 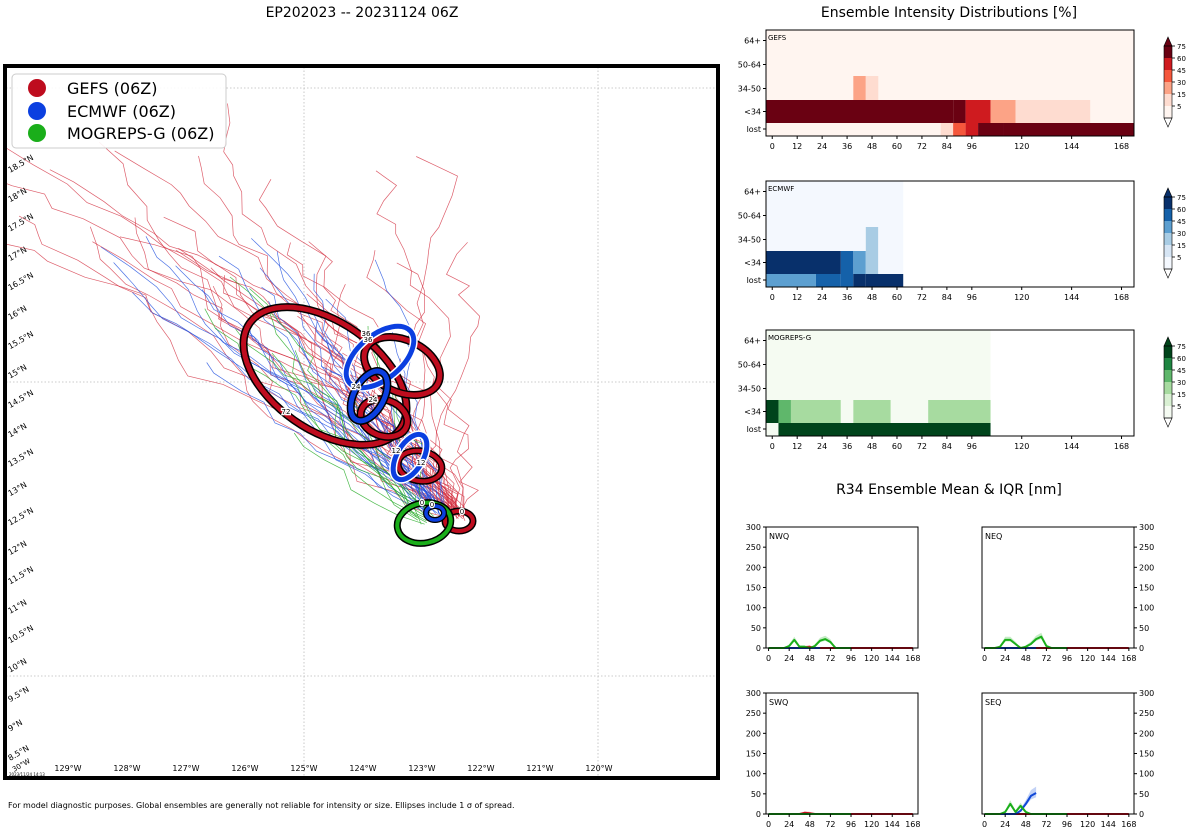 What do you see at coordinates (1181, 198) in the screenshot?
I see `colorbar-tick-label: 75` at bounding box center [1181, 198].